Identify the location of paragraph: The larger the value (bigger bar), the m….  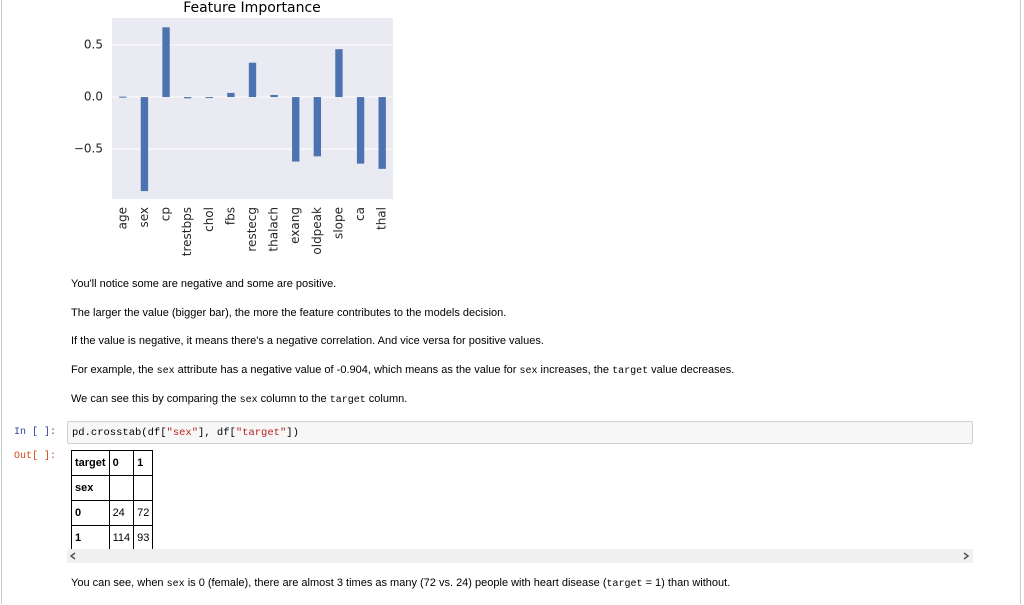
(288, 313).